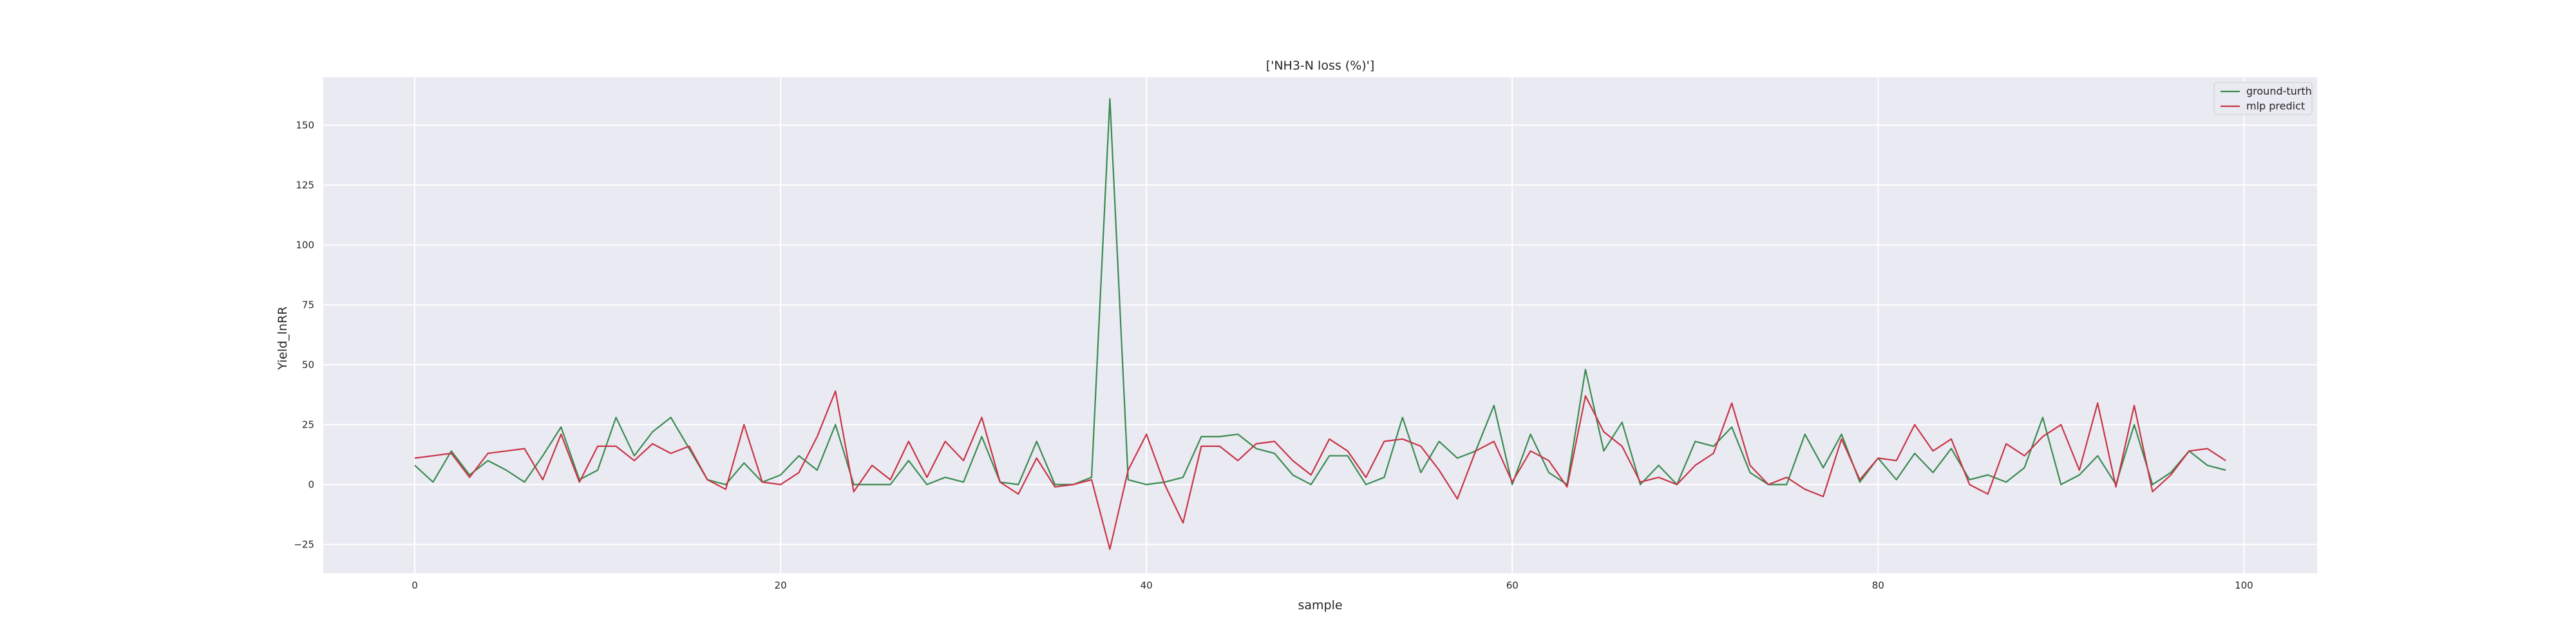 The height and width of the screenshot is (644, 2576). What do you see at coordinates (283, 338) in the screenshot?
I see `y-axis-label: Yield_lnRR` at bounding box center [283, 338].